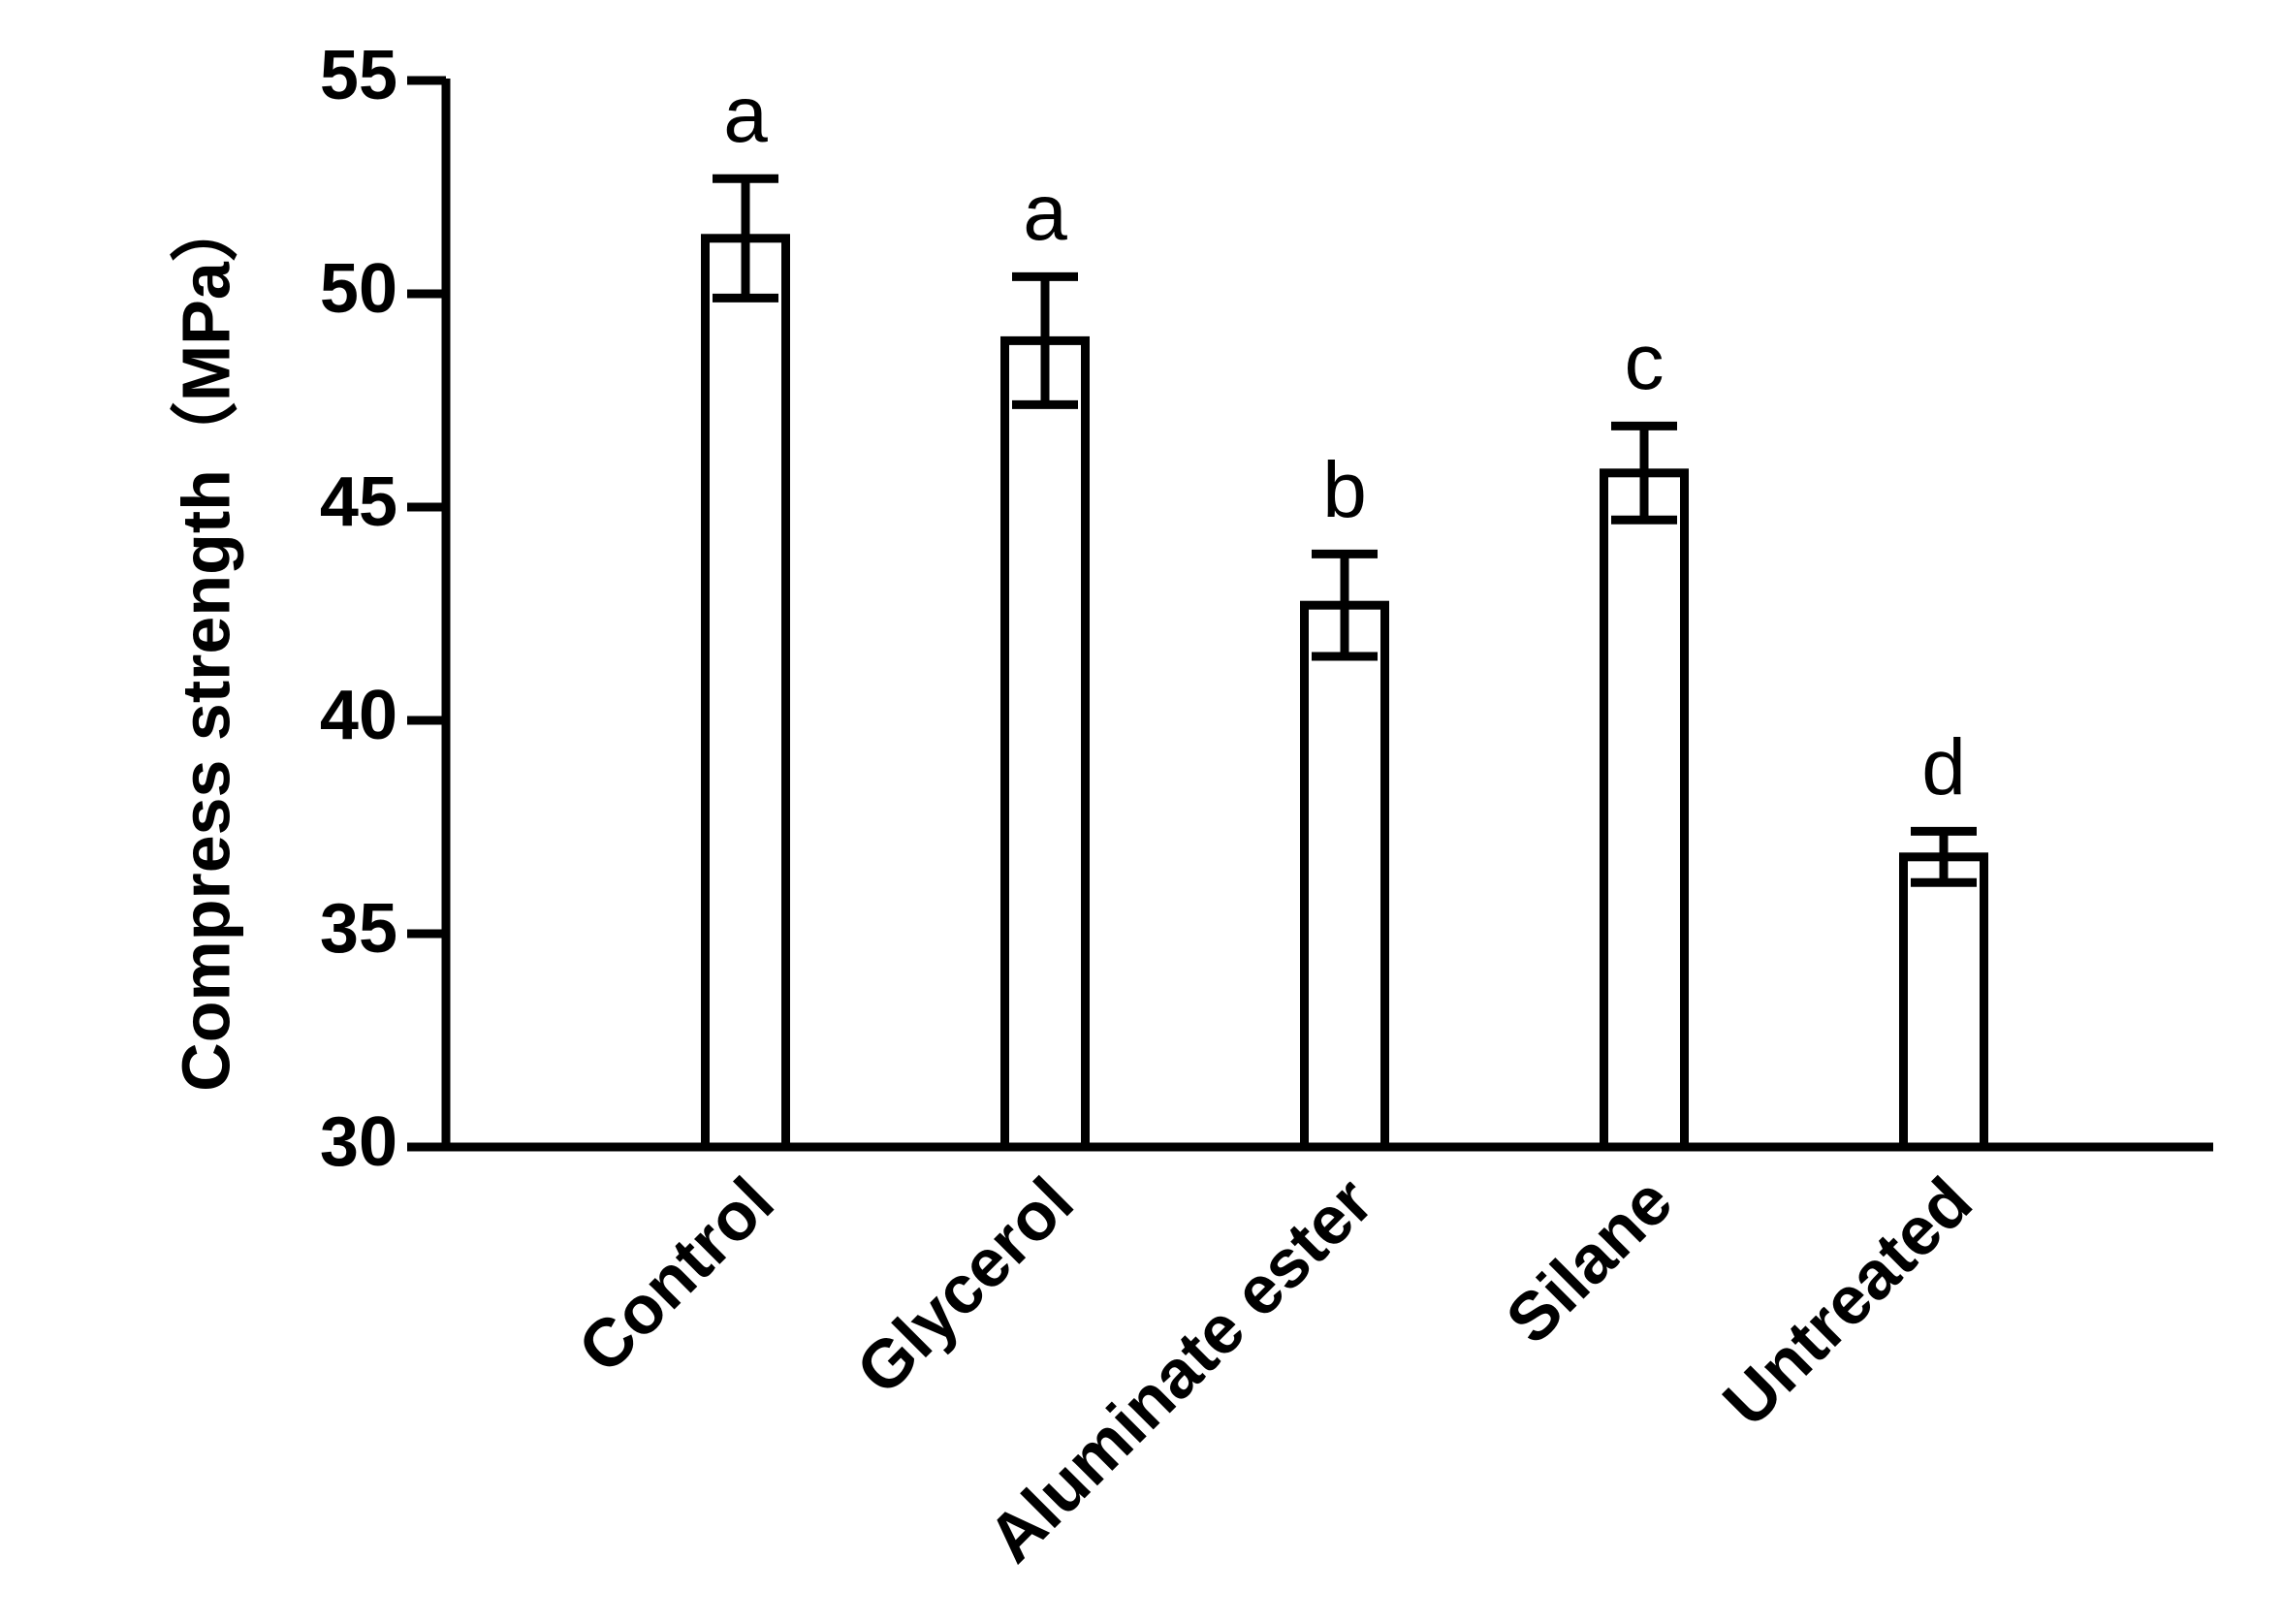  What do you see at coordinates (1344, 490) in the screenshot?
I see `significance-letter: b` at bounding box center [1344, 490].